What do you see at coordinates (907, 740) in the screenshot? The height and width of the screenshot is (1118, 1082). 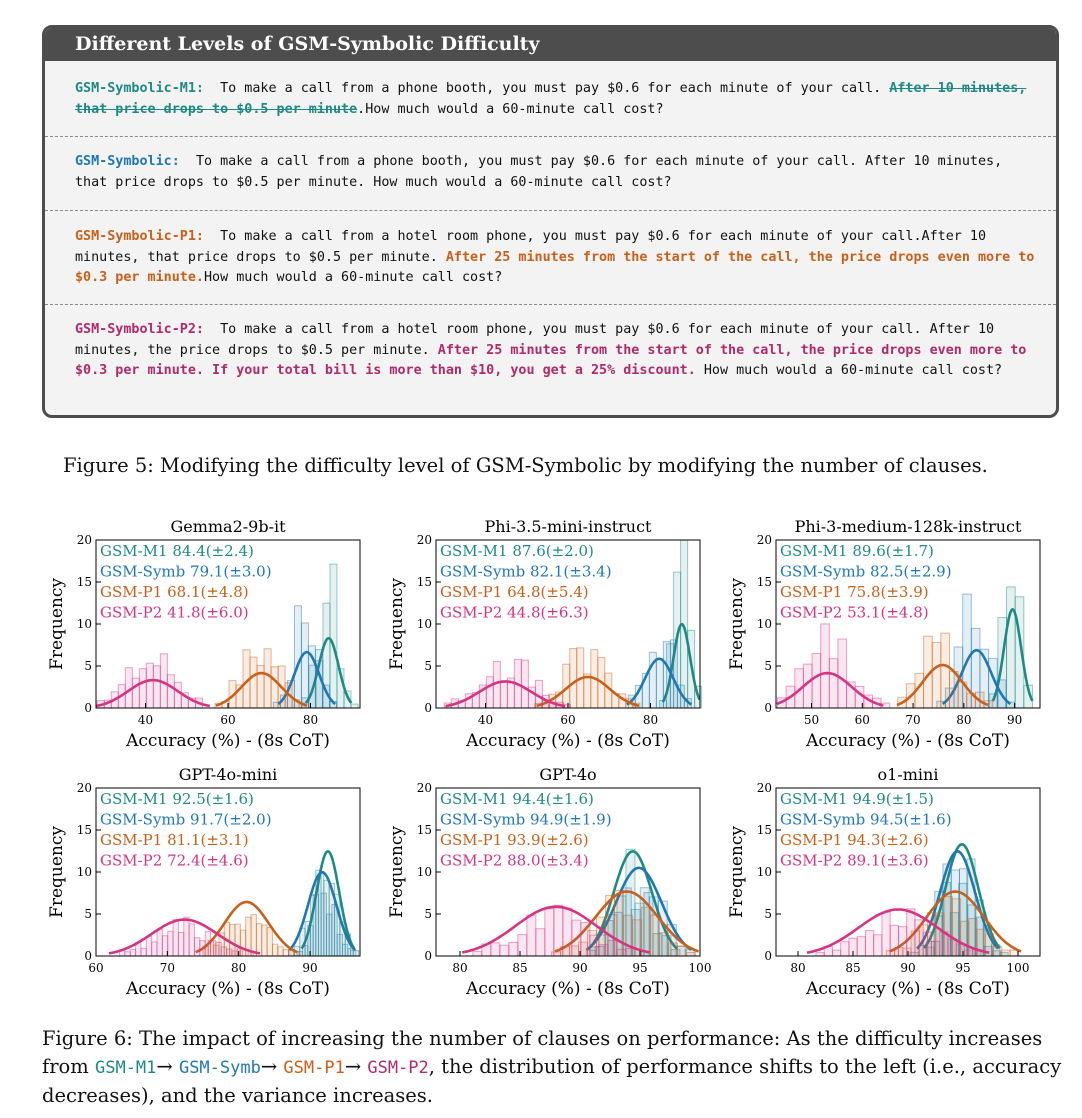 I see `x-axis-label: Accuracy (%) - (8s CoT)` at bounding box center [907, 740].